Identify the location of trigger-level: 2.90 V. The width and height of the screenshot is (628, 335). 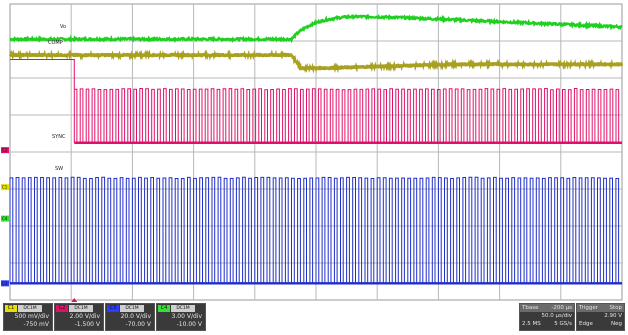
(613, 316).